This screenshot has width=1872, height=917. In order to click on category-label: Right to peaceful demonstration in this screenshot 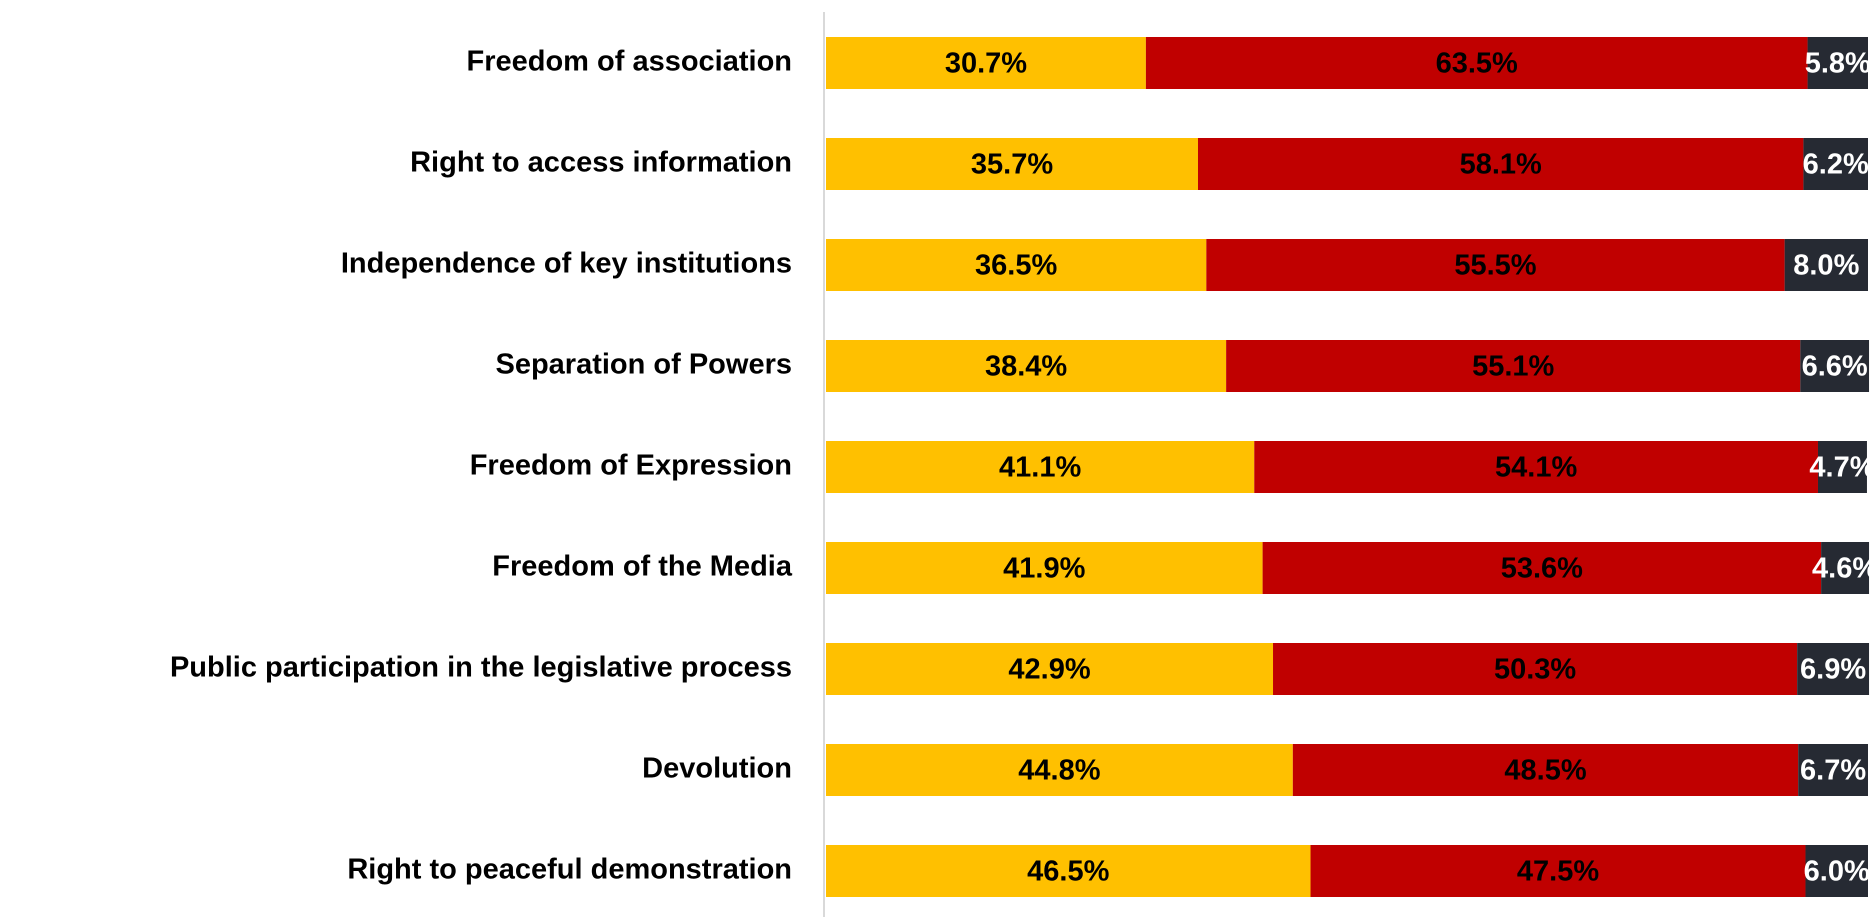, I will do `click(569, 870)`.